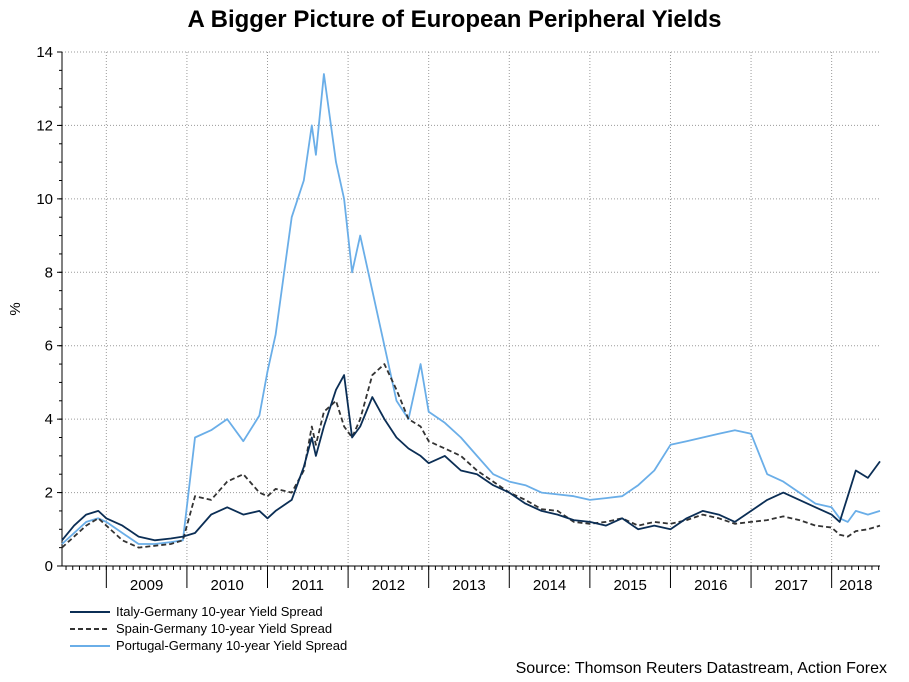  What do you see at coordinates (710, 585) in the screenshot?
I see `x-tick-label: 2016` at bounding box center [710, 585].